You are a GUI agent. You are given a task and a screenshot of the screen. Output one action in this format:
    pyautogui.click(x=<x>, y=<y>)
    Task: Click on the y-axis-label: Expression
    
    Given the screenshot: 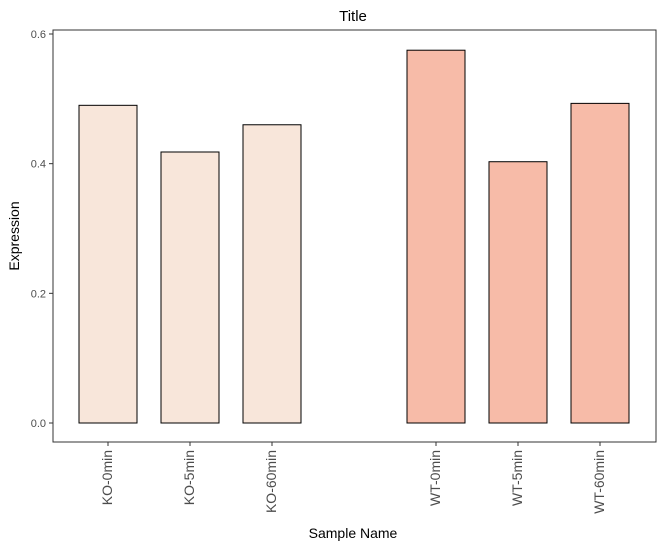 What is the action you would take?
    pyautogui.click(x=14, y=235)
    